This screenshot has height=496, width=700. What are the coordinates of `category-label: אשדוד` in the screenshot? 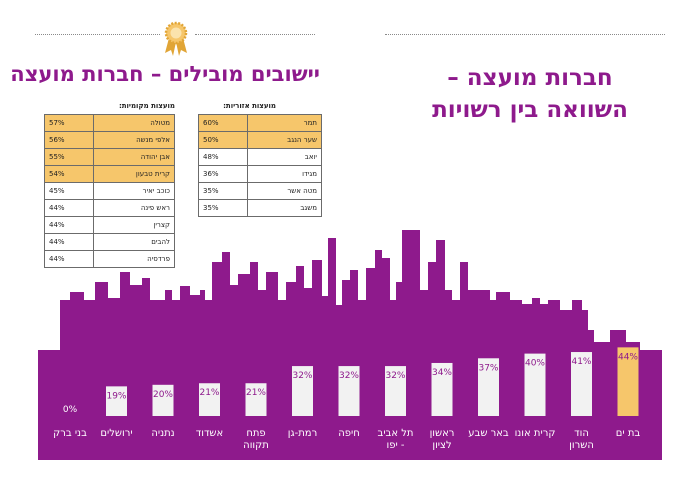 It's located at (209, 433).